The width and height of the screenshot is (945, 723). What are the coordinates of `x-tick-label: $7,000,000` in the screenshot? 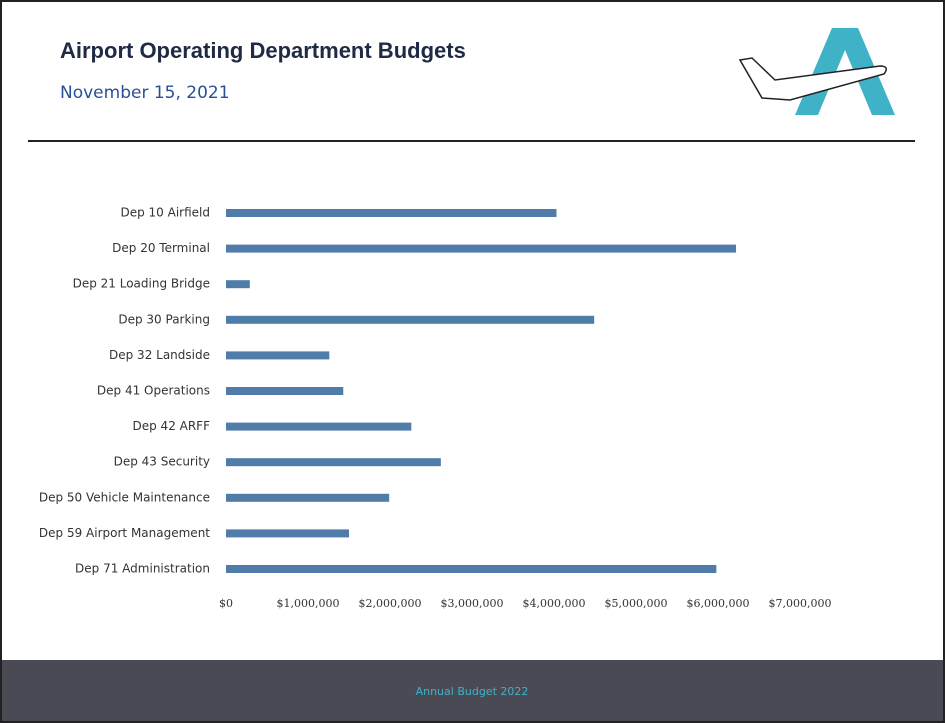 It's located at (800, 603).